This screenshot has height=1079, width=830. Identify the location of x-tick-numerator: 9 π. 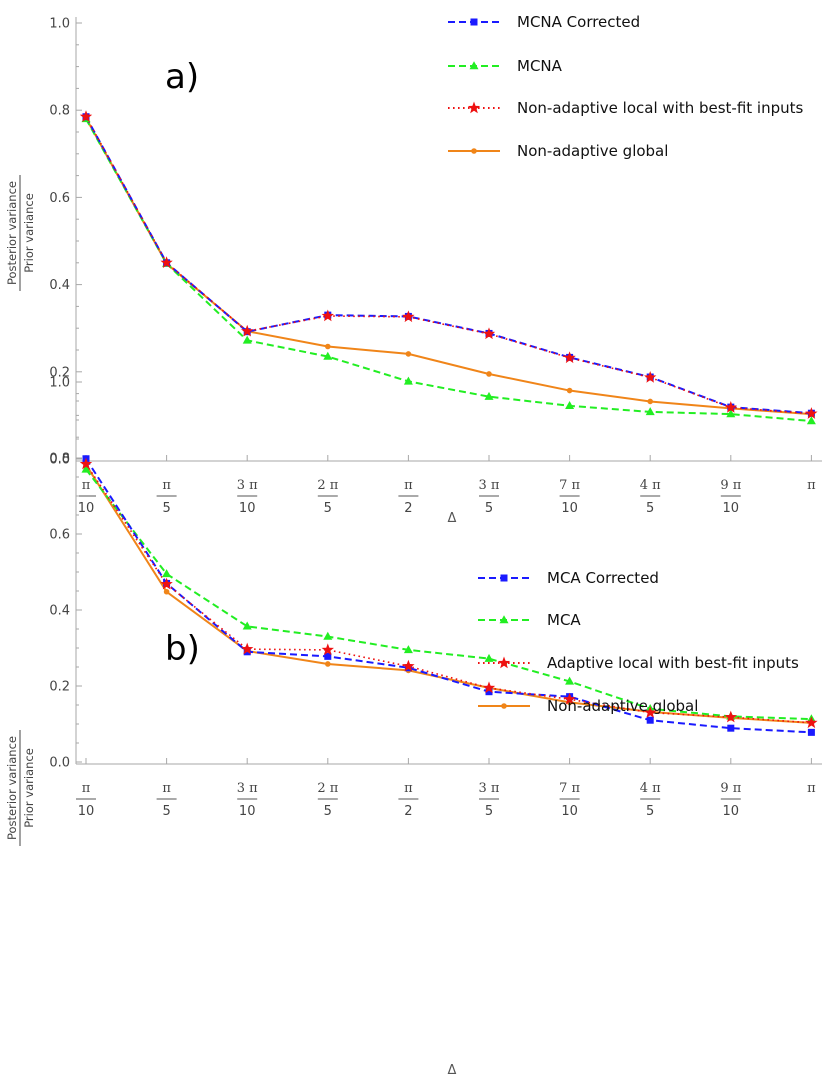
(730, 788).